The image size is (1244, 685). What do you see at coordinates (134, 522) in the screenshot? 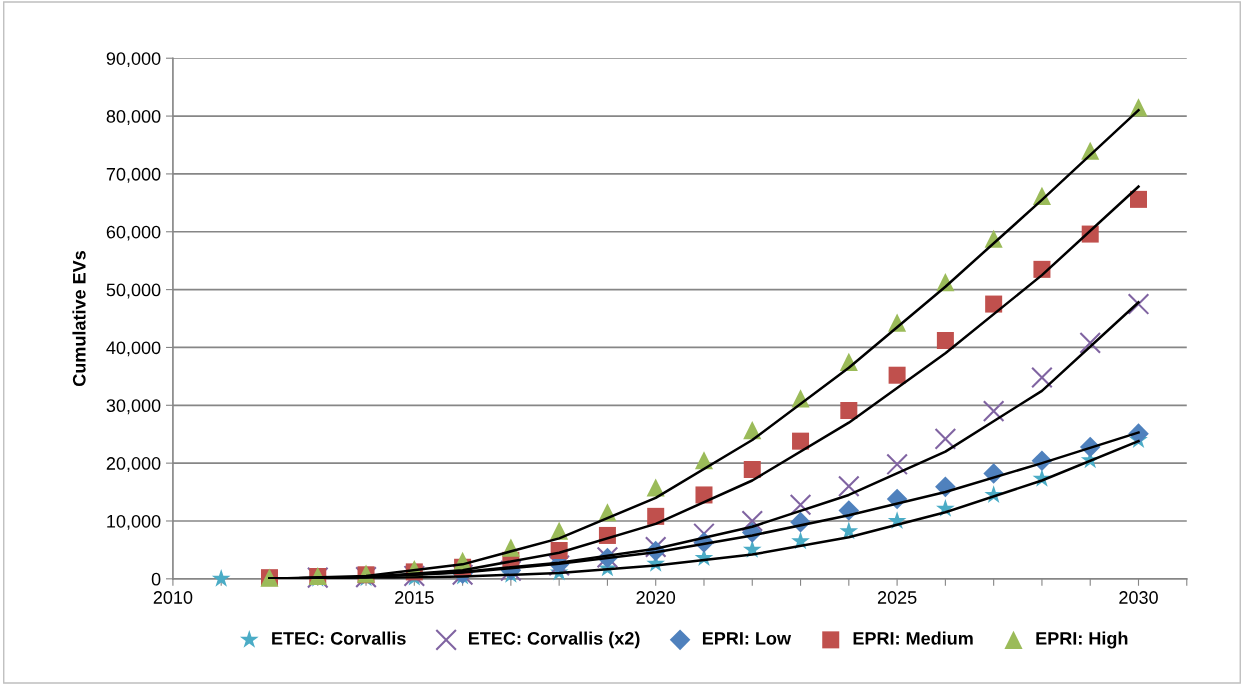
I see `y-tick-label: 10,000` at bounding box center [134, 522].